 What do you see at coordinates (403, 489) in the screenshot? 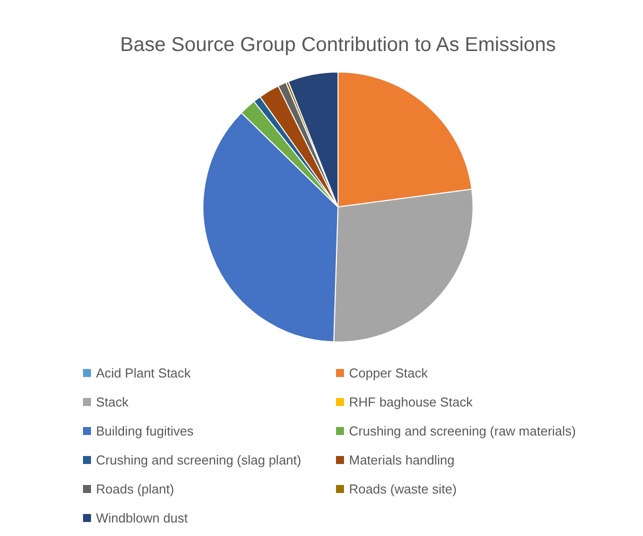
I see `legend-label: Roads (waste site)` at bounding box center [403, 489].